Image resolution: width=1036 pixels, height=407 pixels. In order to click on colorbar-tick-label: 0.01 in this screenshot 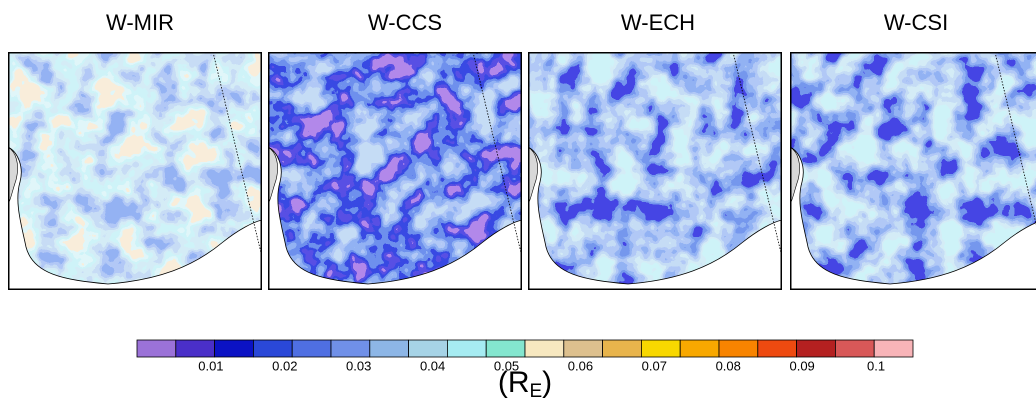, I will do `click(210, 365)`.